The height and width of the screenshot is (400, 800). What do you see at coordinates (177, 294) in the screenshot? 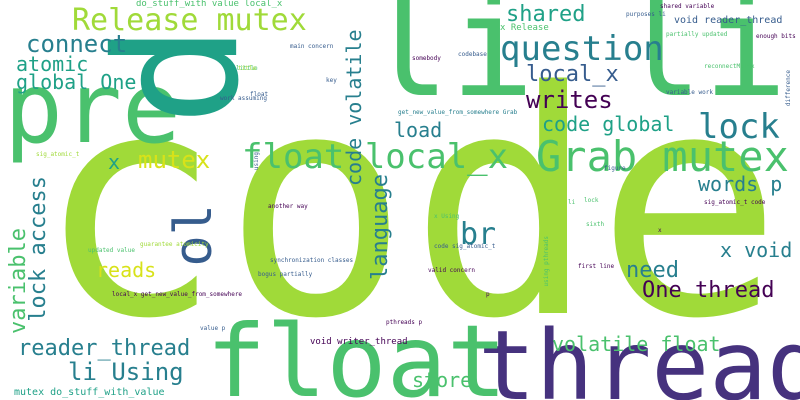
I see `word-local-x-get-new: local_x get_new_value_from_somewhere` at bounding box center [177, 294].